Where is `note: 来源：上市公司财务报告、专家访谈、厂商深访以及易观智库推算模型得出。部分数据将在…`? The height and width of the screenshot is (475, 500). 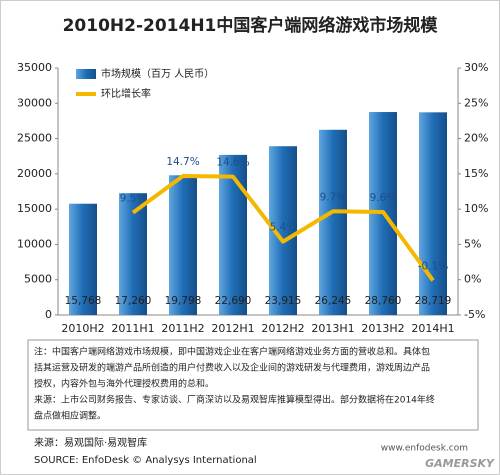 note: 来源：上市公司财务报告、专家访谈、厂商深访以及易观智库推算模型得出。部分数据将在… is located at coordinates (234, 400).